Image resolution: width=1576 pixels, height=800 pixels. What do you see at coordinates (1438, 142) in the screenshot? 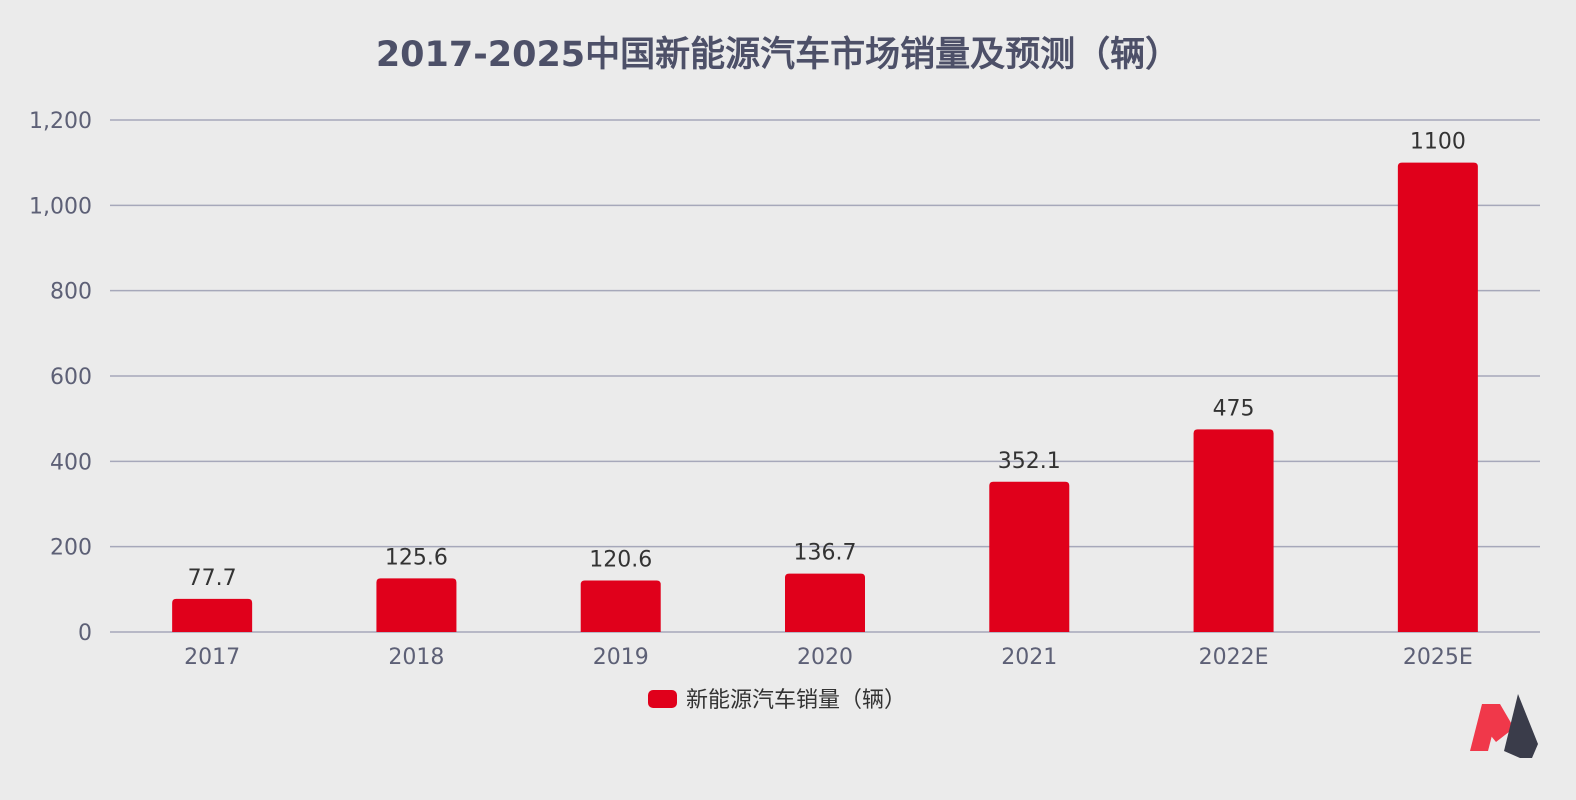
I see `data-label-2025e: 1100` at bounding box center [1438, 142].